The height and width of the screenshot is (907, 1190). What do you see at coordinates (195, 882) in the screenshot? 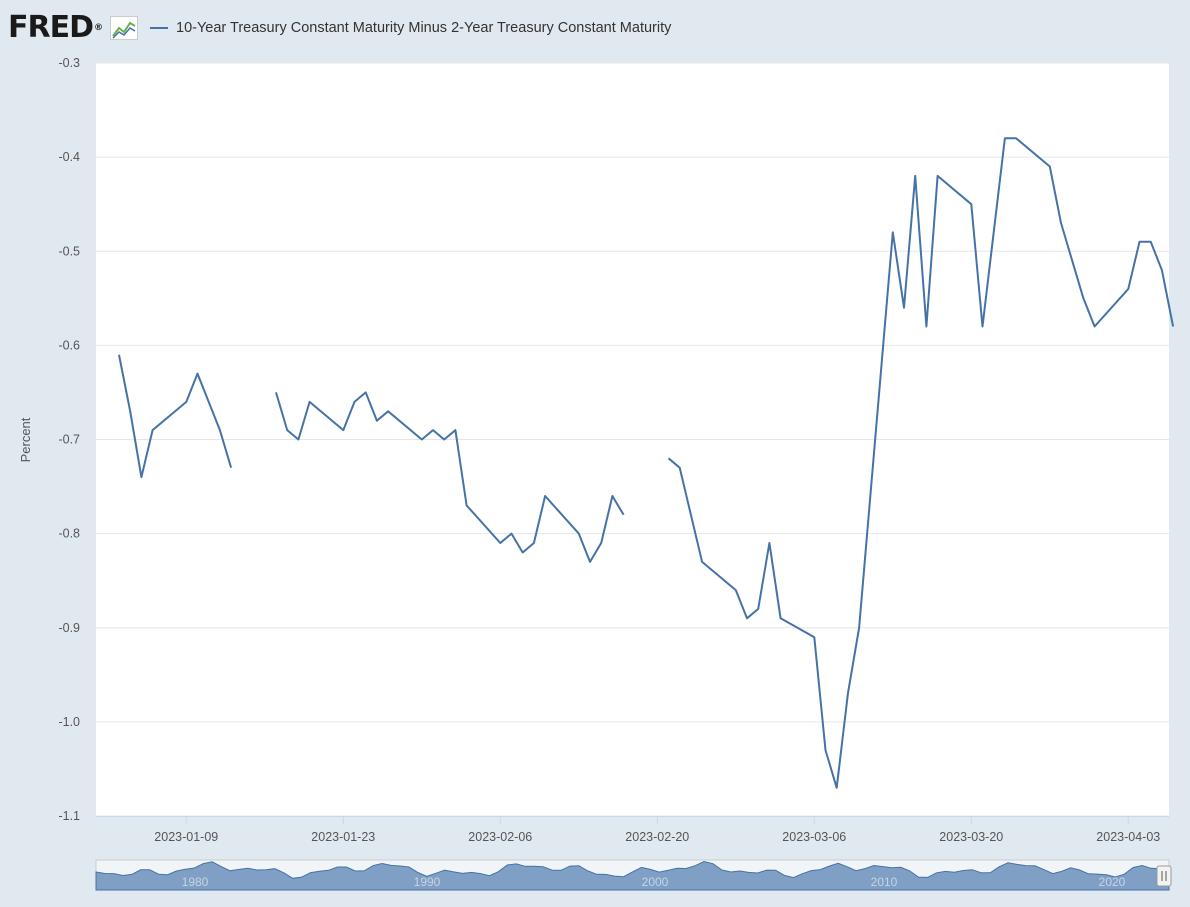
I see `navigator-year-label: 1980` at bounding box center [195, 882].